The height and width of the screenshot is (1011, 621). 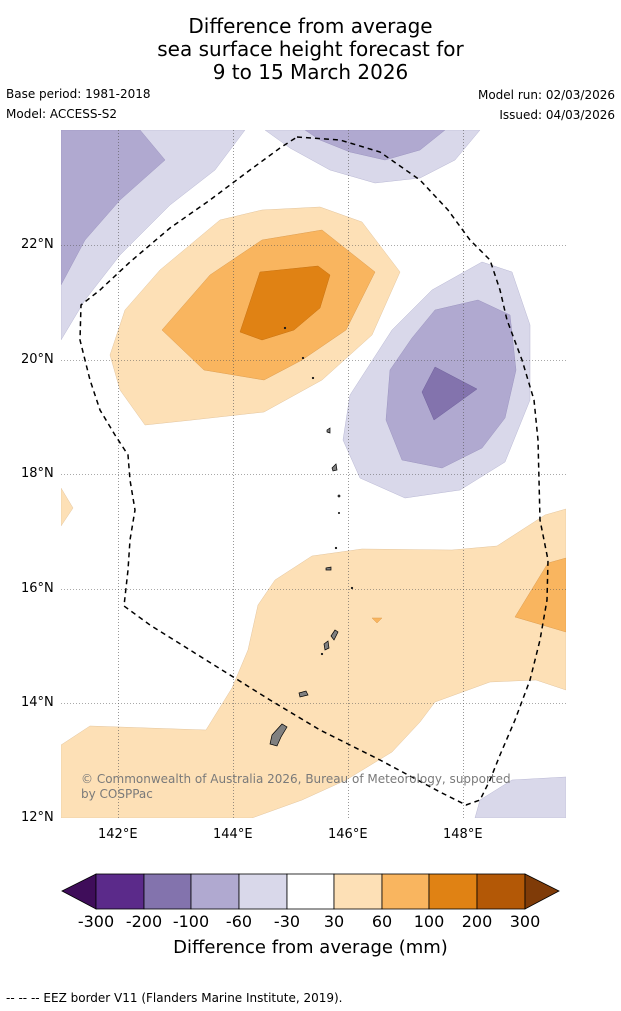 I want to click on lat-label-14n: 14°N, so click(x=37, y=702).